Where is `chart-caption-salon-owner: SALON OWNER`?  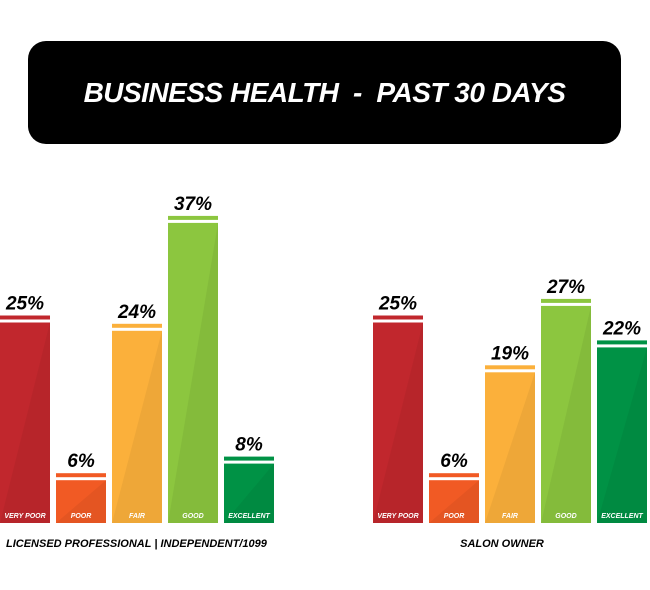
chart-caption-salon-owner: SALON OWNER is located at coordinates (502, 544).